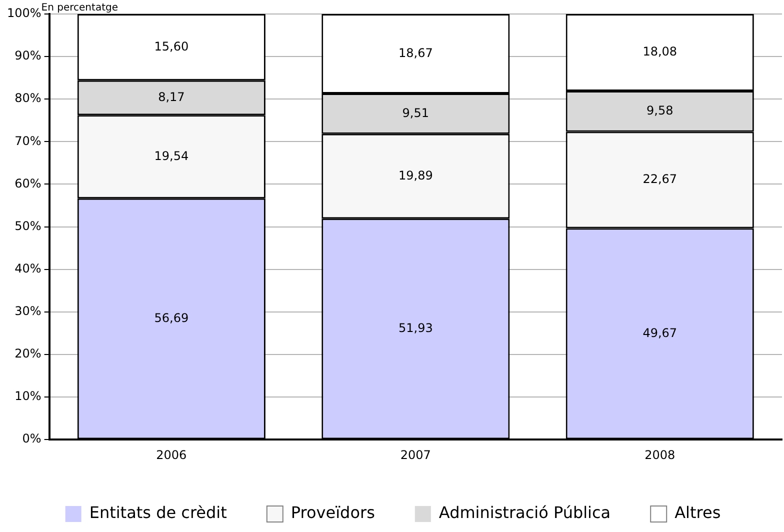 The height and width of the screenshot is (532, 784). Describe the element at coordinates (28, 225) in the screenshot. I see `y-tick-label: 50%` at that location.